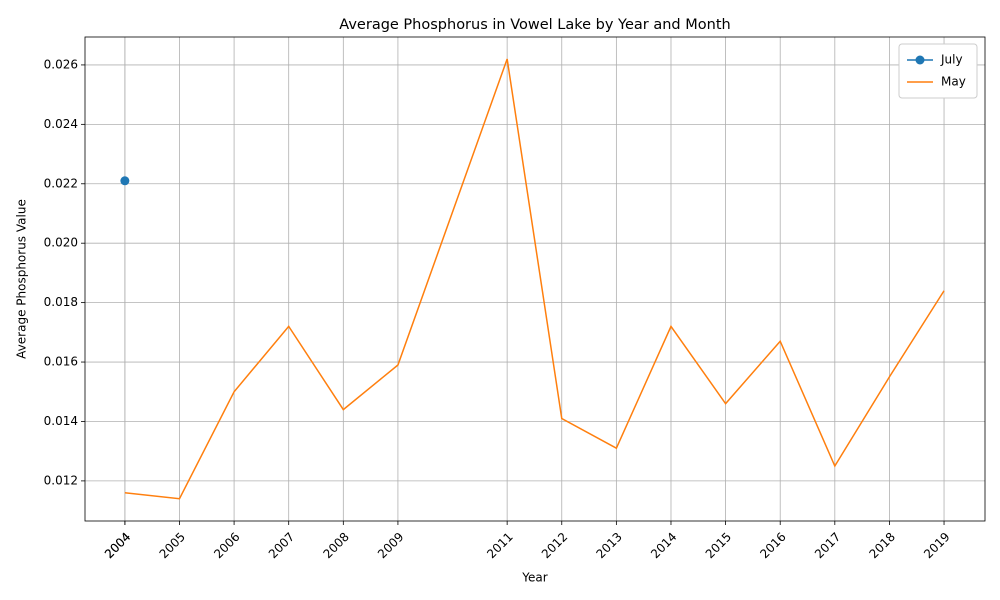 This screenshot has height=600, width=1000. What do you see at coordinates (61, 362) in the screenshot?
I see `y-tick-label: 0.016` at bounding box center [61, 362].